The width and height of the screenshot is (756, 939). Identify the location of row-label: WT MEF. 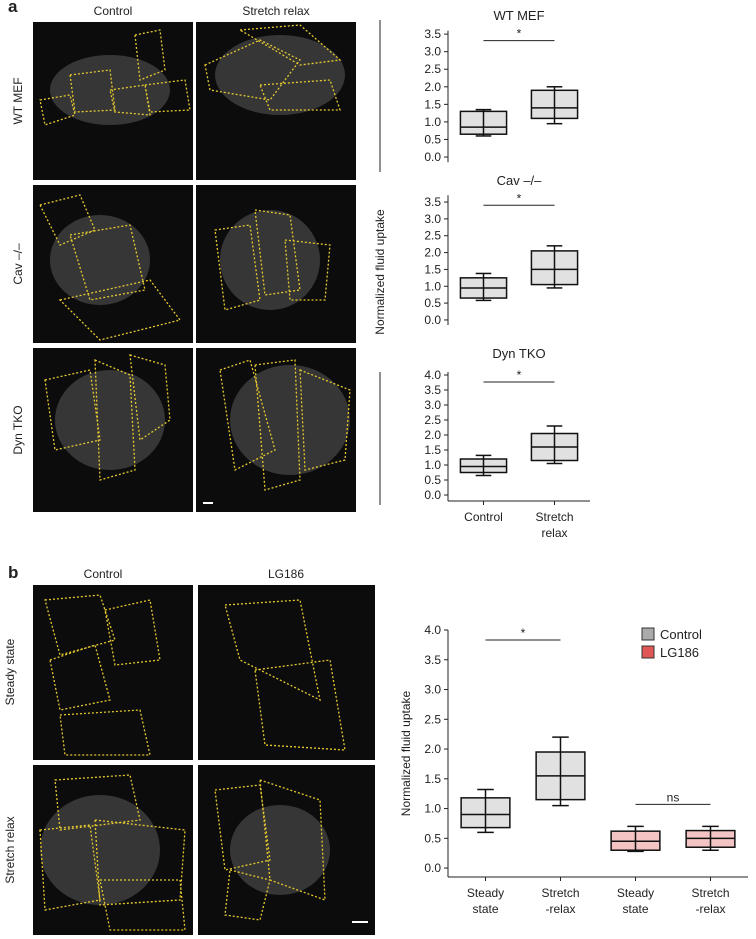
(18, 100).